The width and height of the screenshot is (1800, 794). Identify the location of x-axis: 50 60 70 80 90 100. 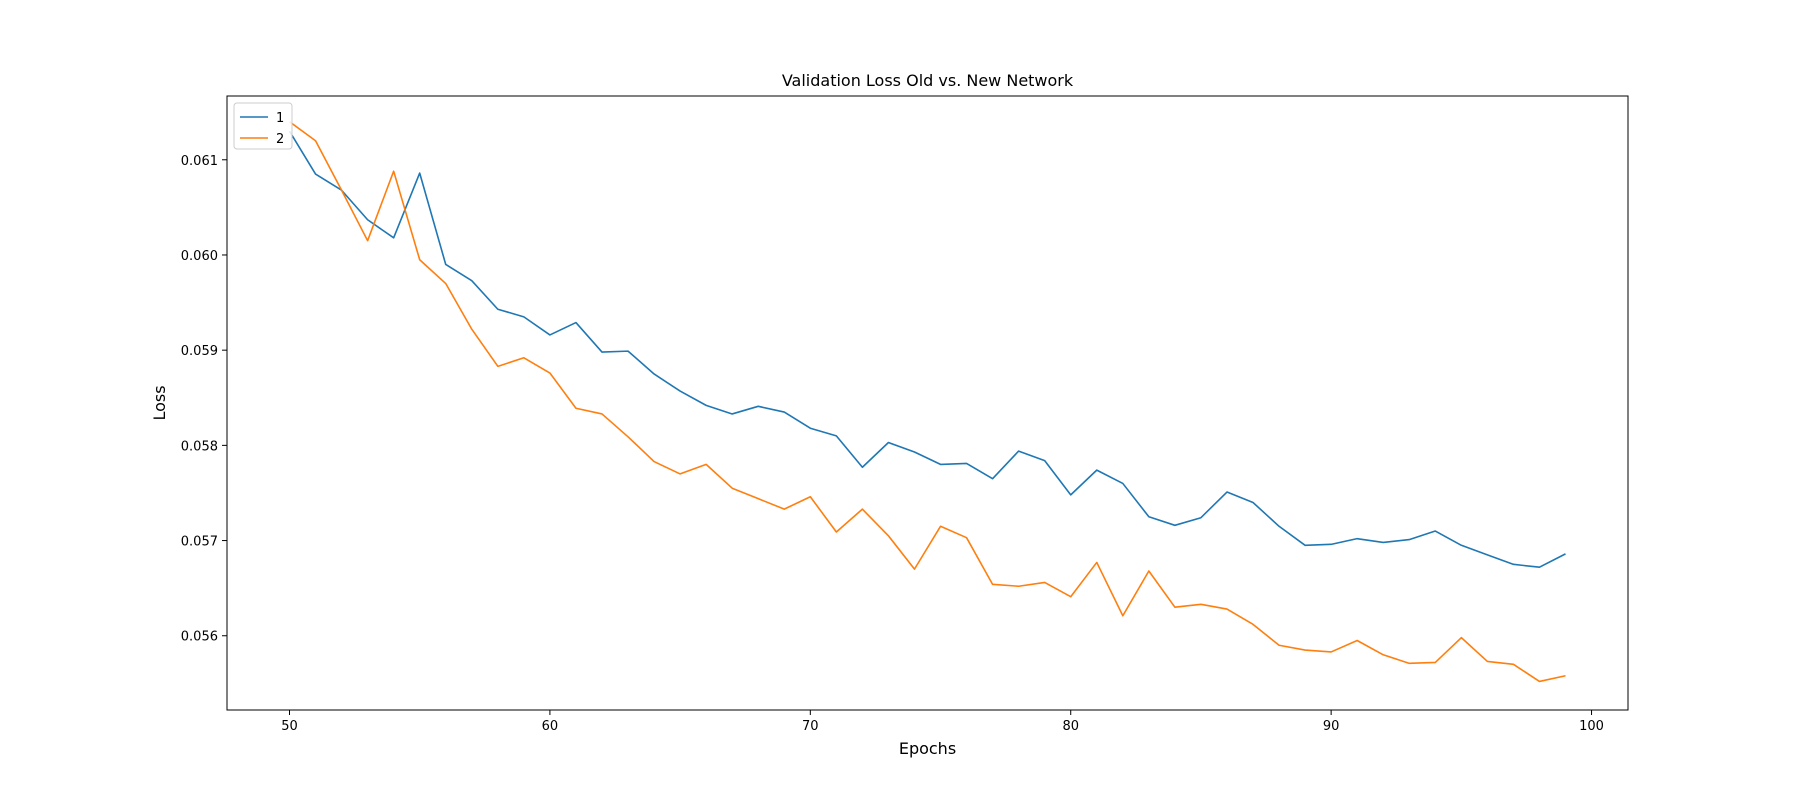
(942, 722).